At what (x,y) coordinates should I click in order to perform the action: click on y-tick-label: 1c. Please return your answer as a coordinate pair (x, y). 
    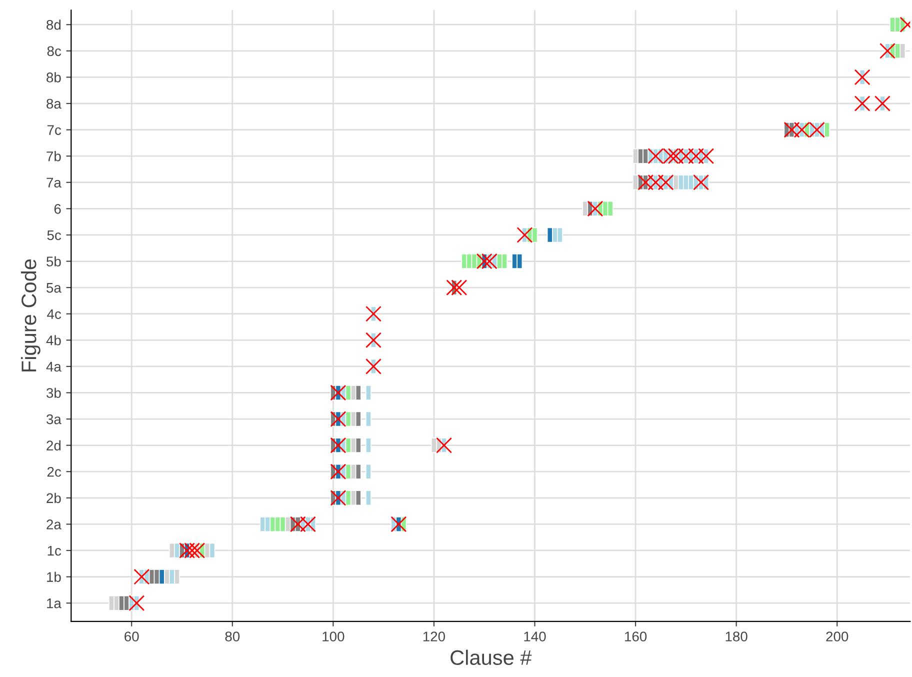
    Looking at the image, I should click on (55, 551).